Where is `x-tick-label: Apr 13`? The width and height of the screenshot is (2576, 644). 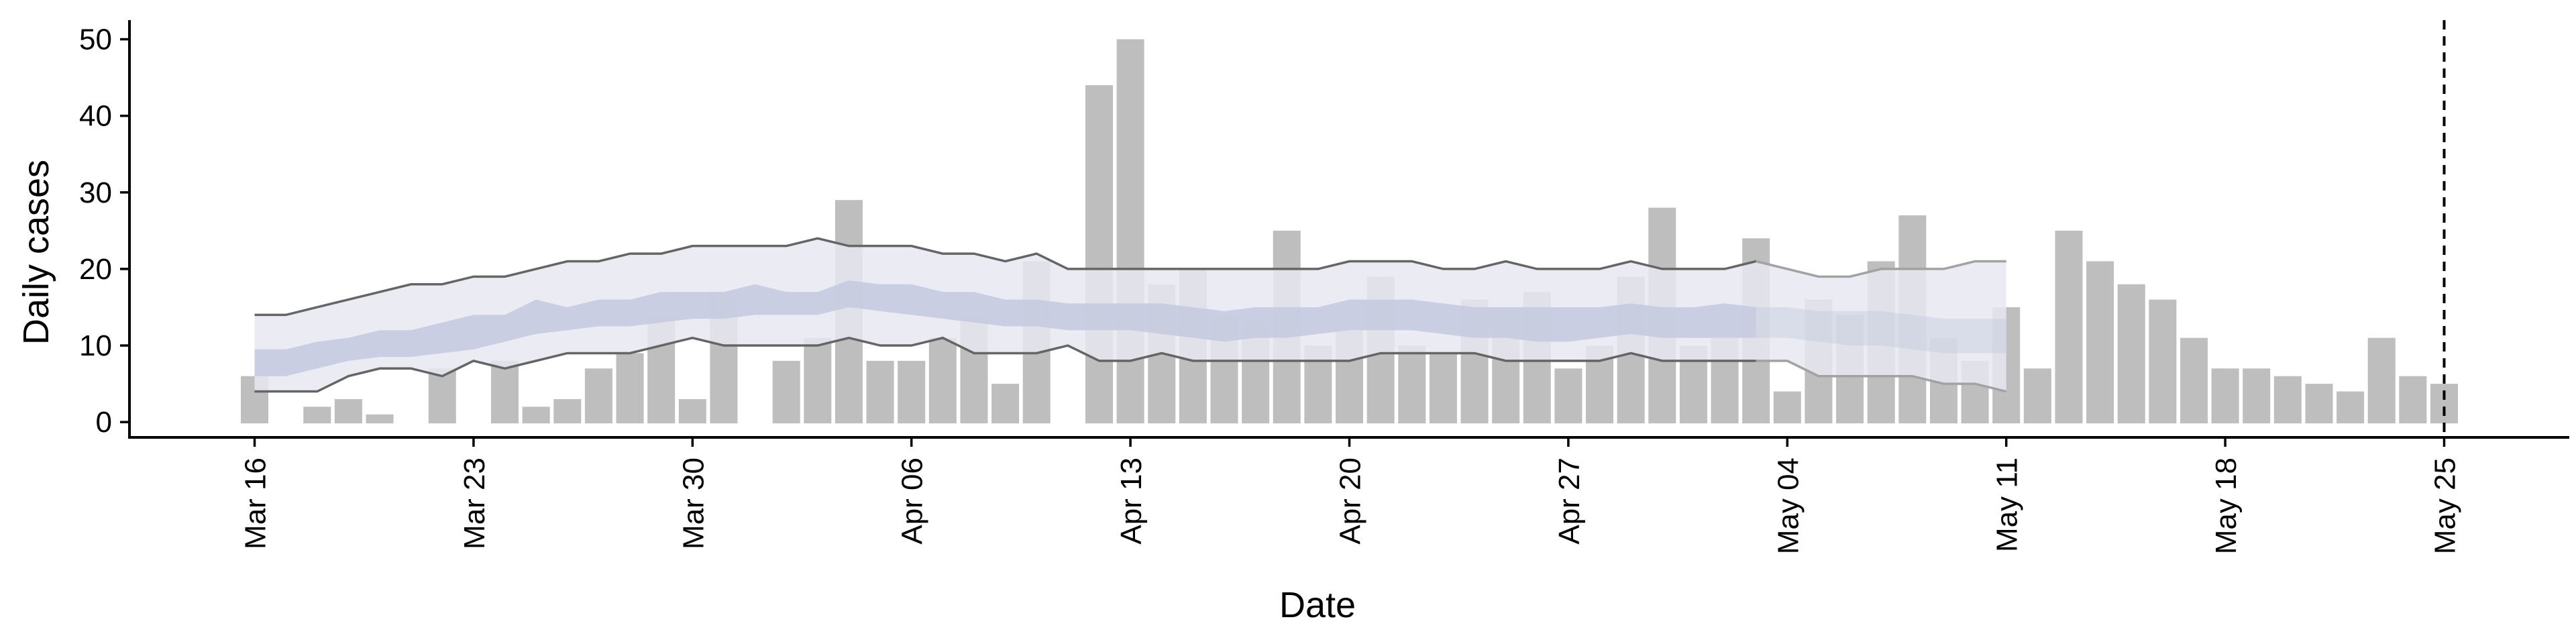
x-tick-label: Apr 13 is located at coordinates (1131, 501).